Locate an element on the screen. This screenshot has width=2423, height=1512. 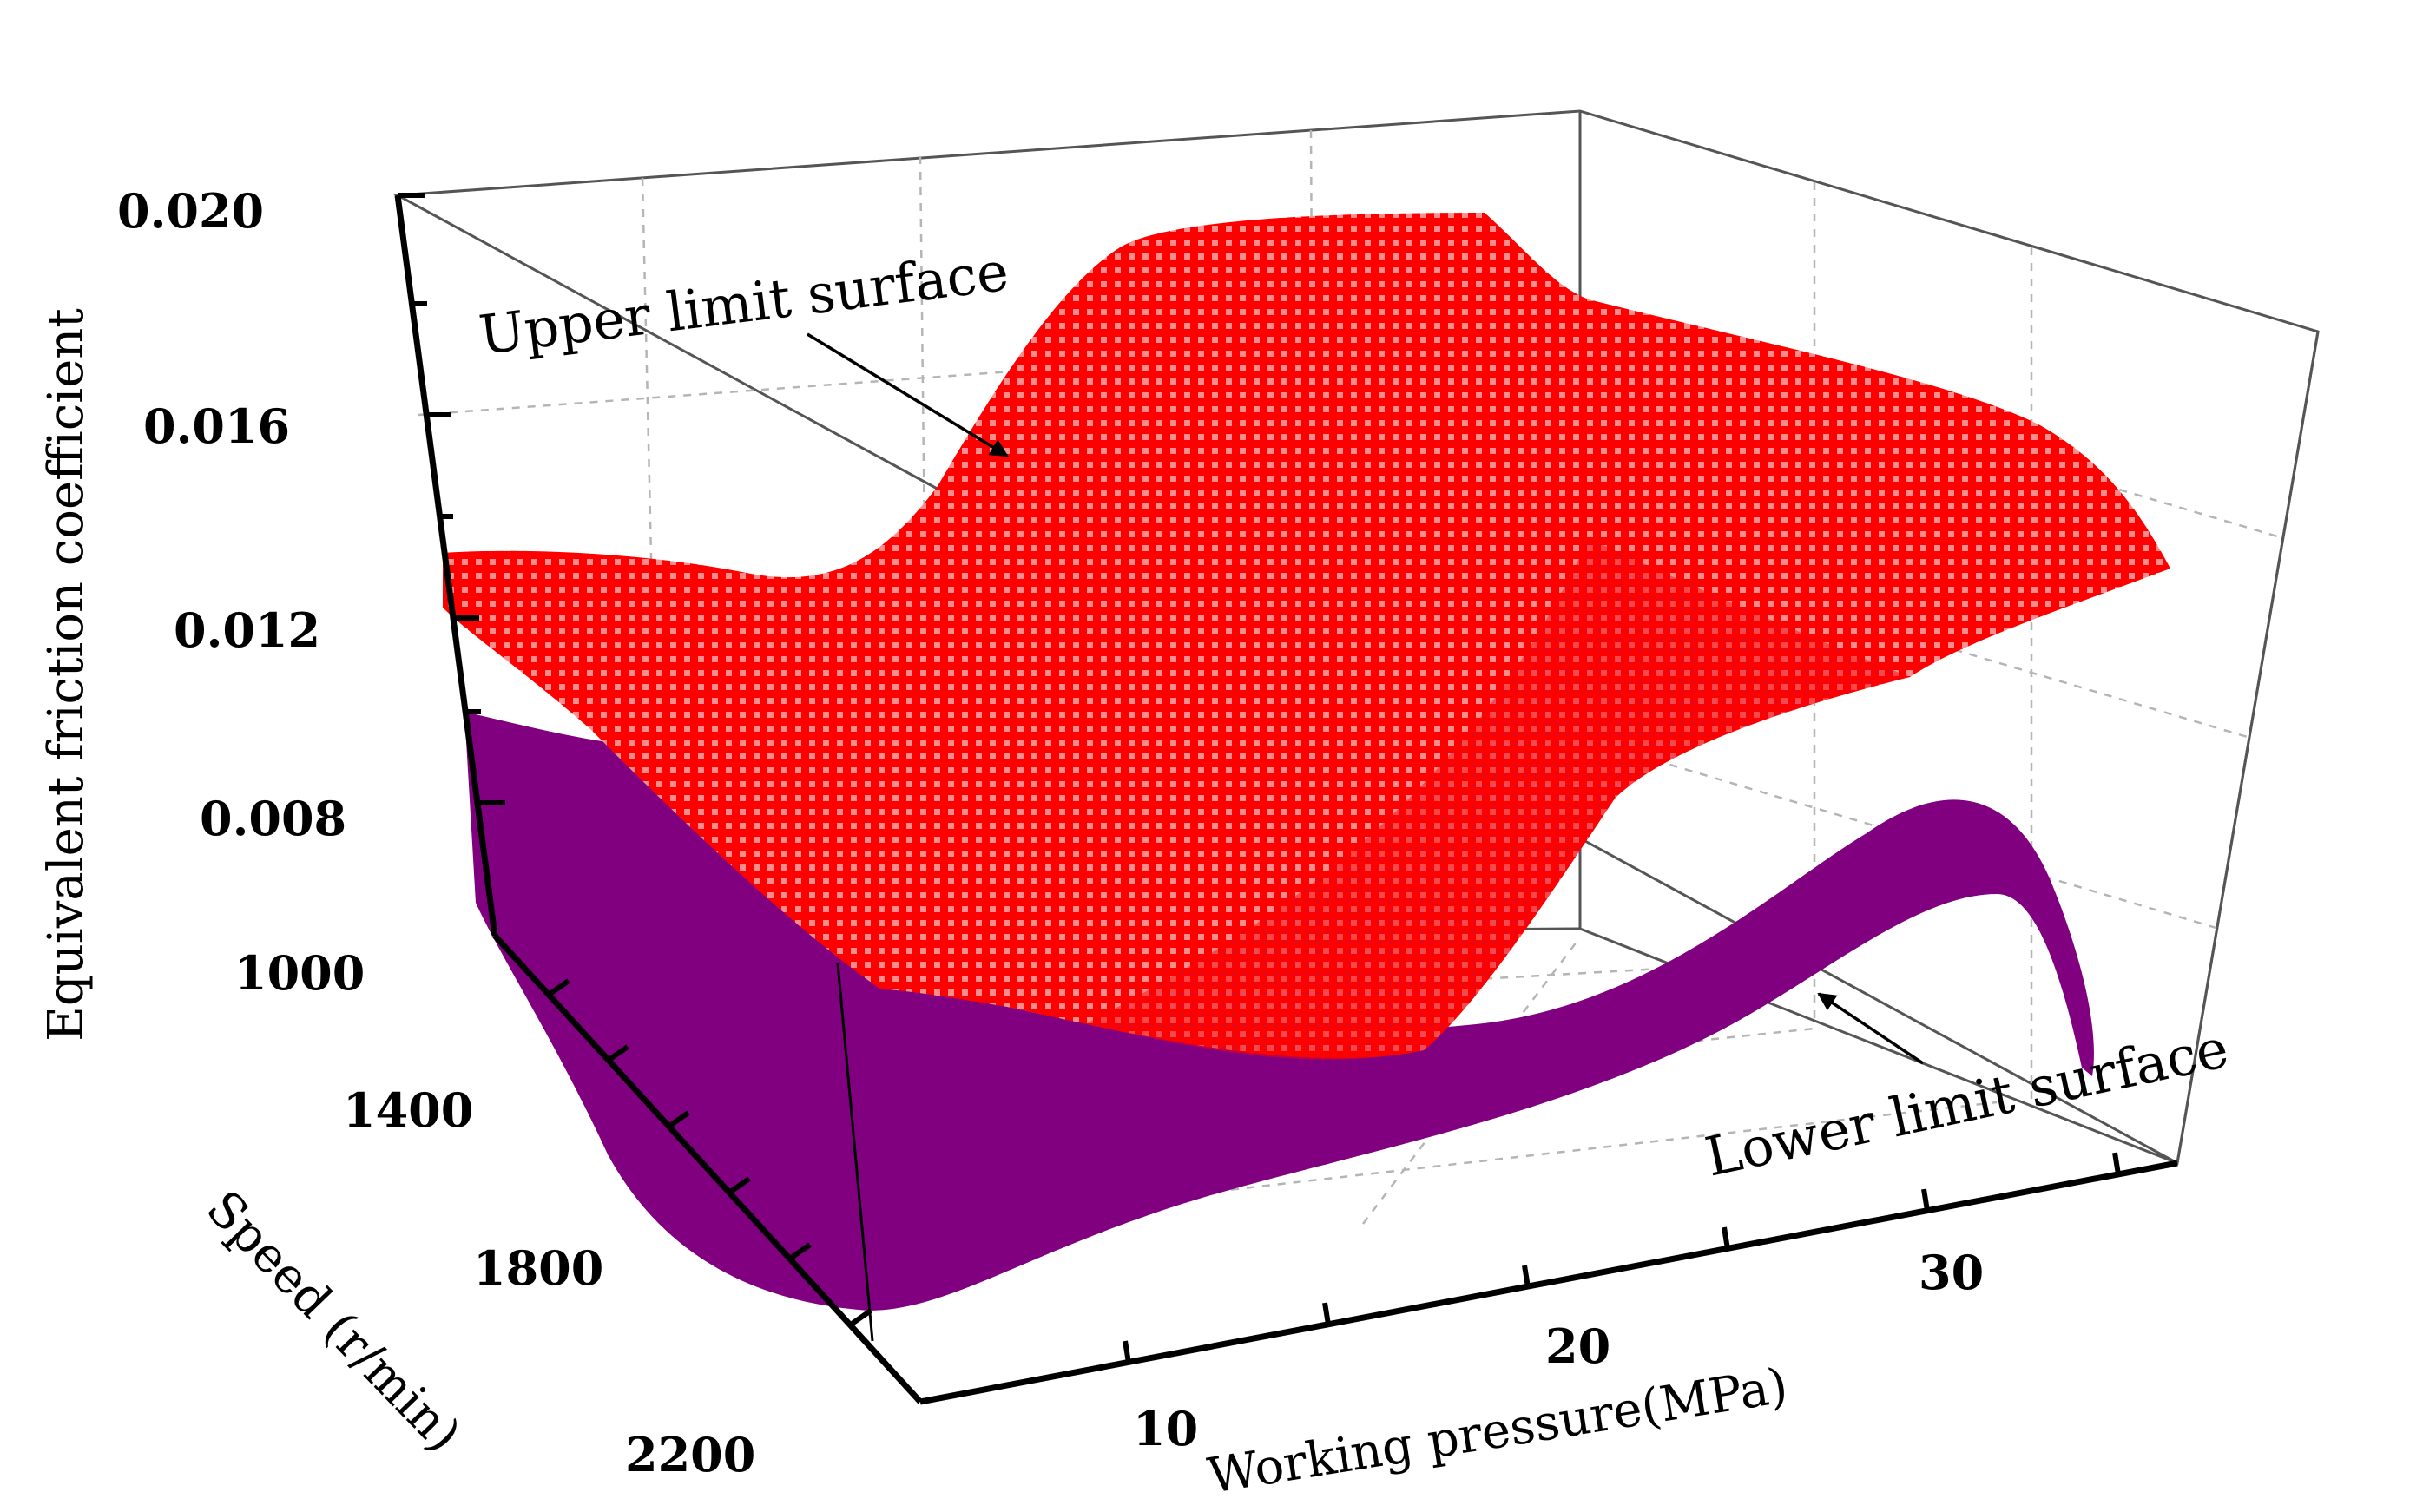
pressure-tick-label: 30 is located at coordinates (1951, 1272).